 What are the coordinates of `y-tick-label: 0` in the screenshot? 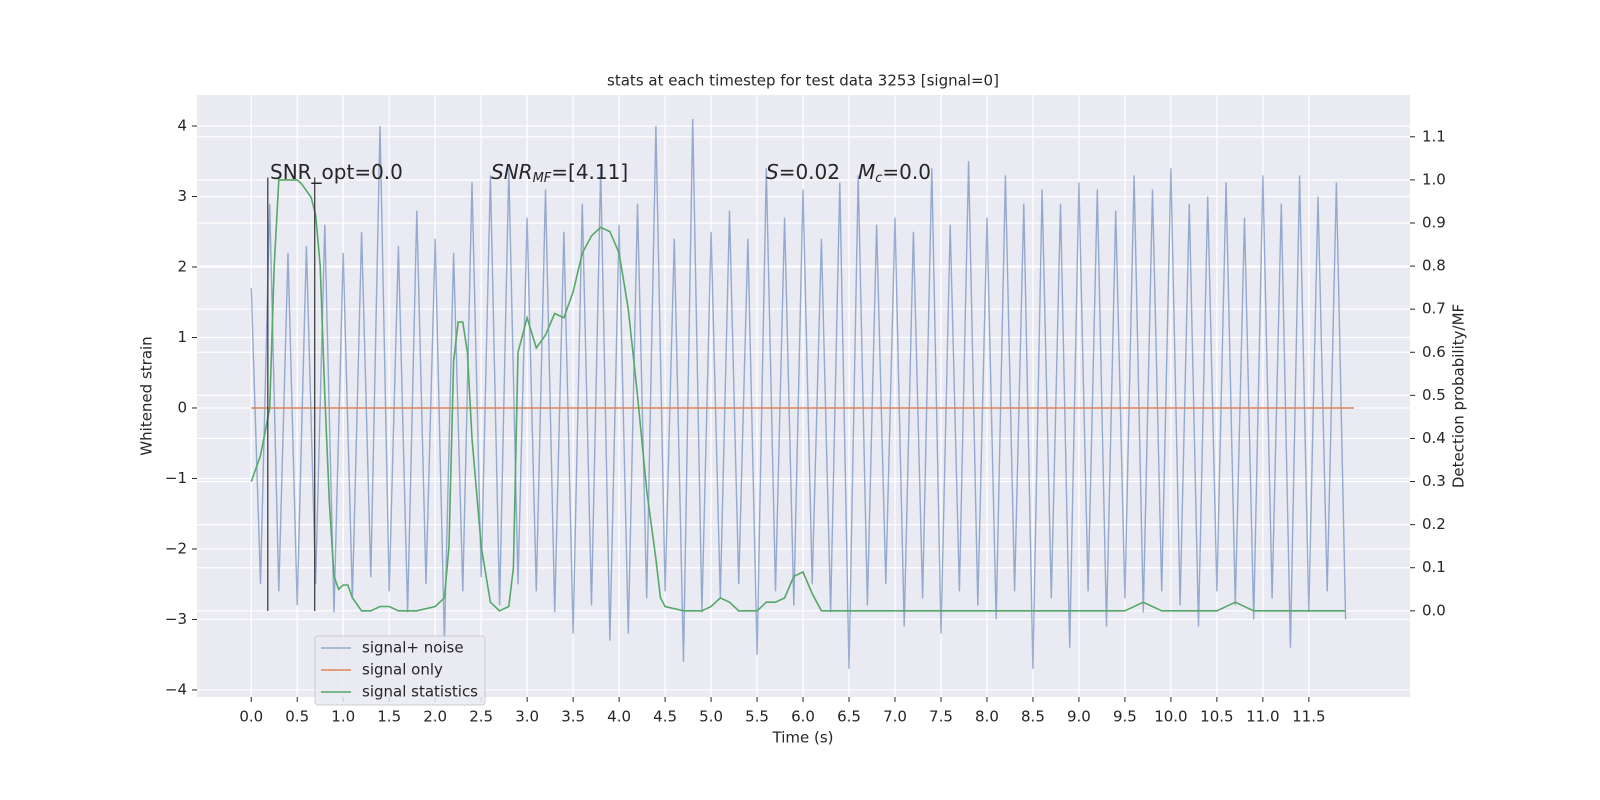 It's located at (182, 407).